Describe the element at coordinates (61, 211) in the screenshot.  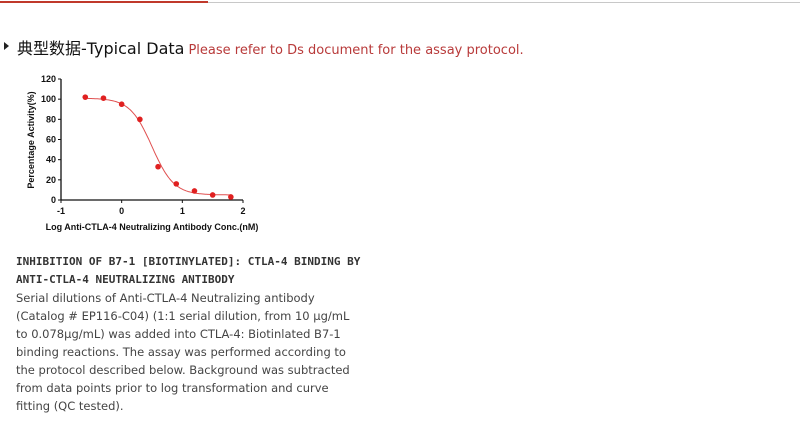
I see `x-tick-label: -1` at that location.